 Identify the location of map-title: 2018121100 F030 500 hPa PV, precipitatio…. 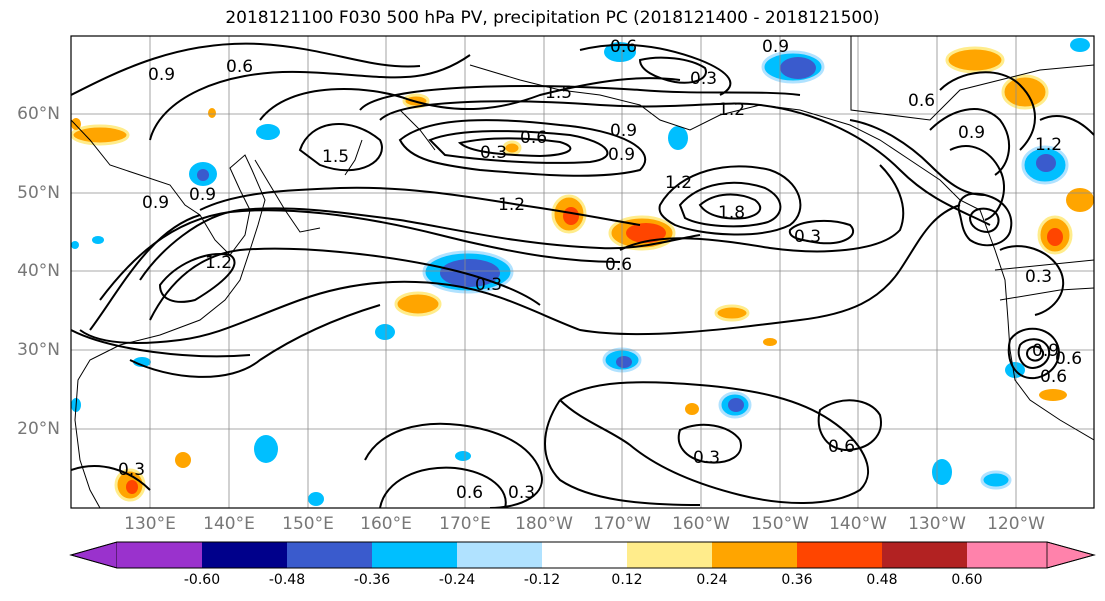
(552, 18).